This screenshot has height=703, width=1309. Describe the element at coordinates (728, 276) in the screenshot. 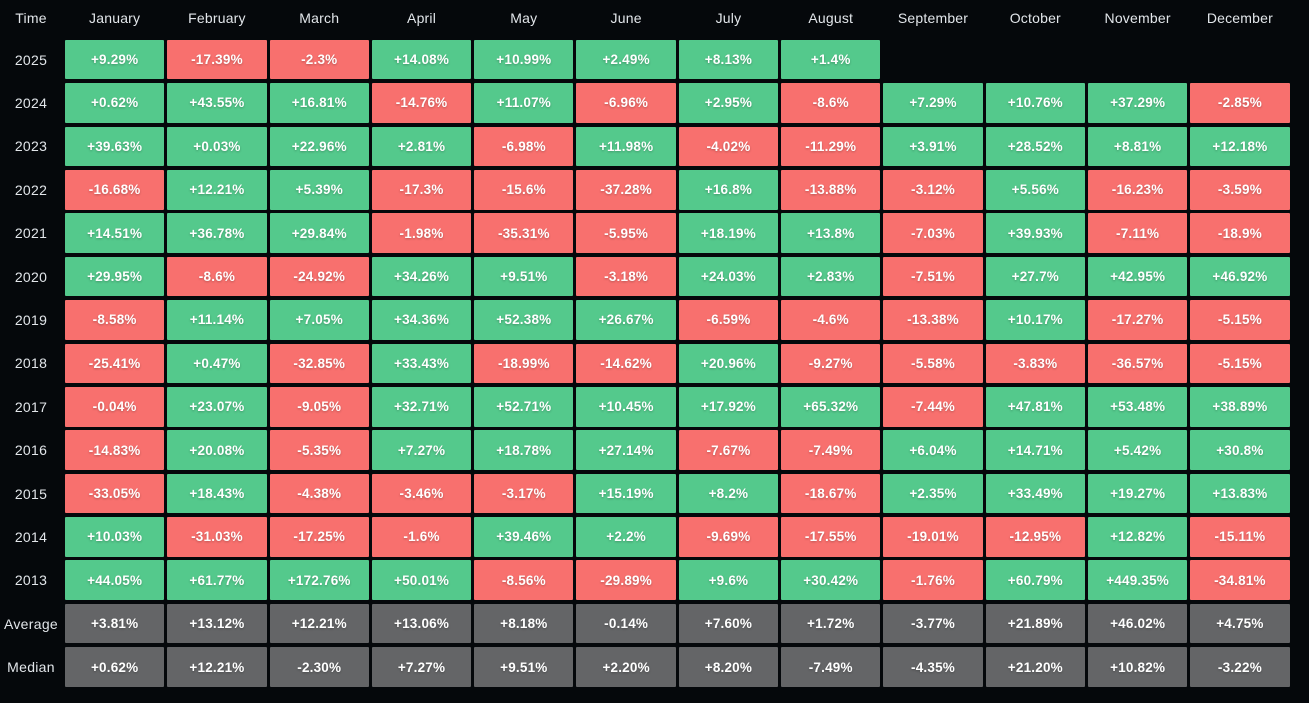

I see `cell-2020-july: +24.03%` at that location.